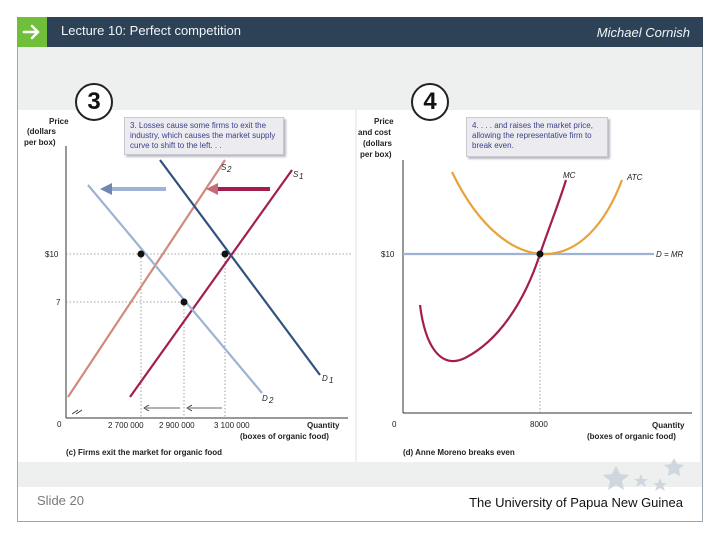 The height and width of the screenshot is (540, 720). I want to click on footer-band, so click(360, 475).